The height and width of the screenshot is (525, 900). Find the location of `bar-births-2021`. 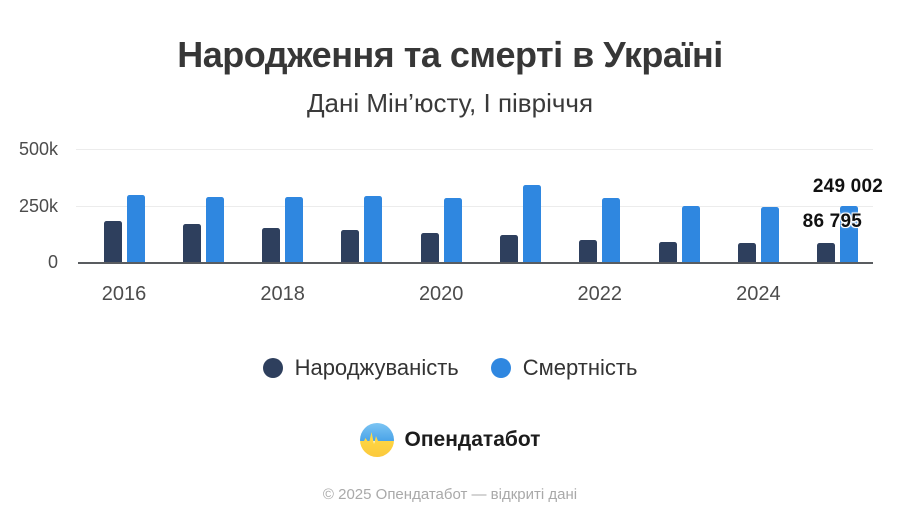

bar-births-2021 is located at coordinates (509, 248).